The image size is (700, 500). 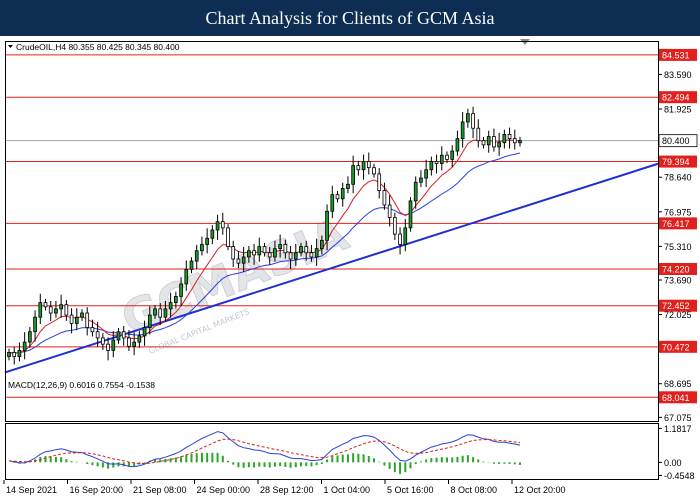 I want to click on time-tick-label: 8 Oct 08:00, so click(x=474, y=490).